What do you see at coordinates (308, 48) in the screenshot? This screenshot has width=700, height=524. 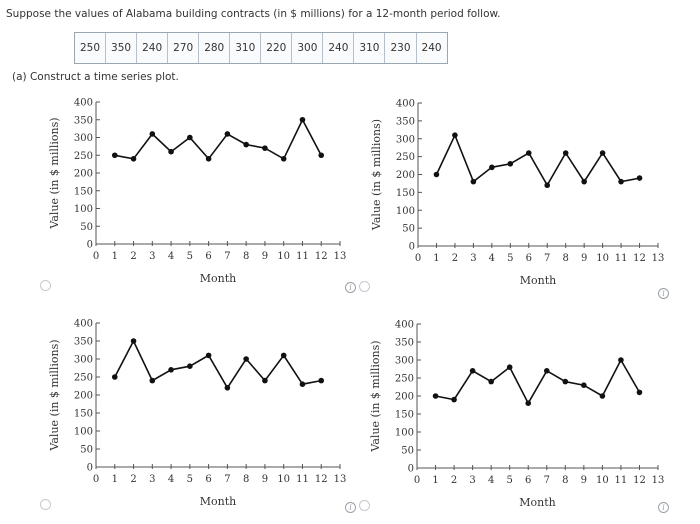 I see `value-cell: 300` at bounding box center [308, 48].